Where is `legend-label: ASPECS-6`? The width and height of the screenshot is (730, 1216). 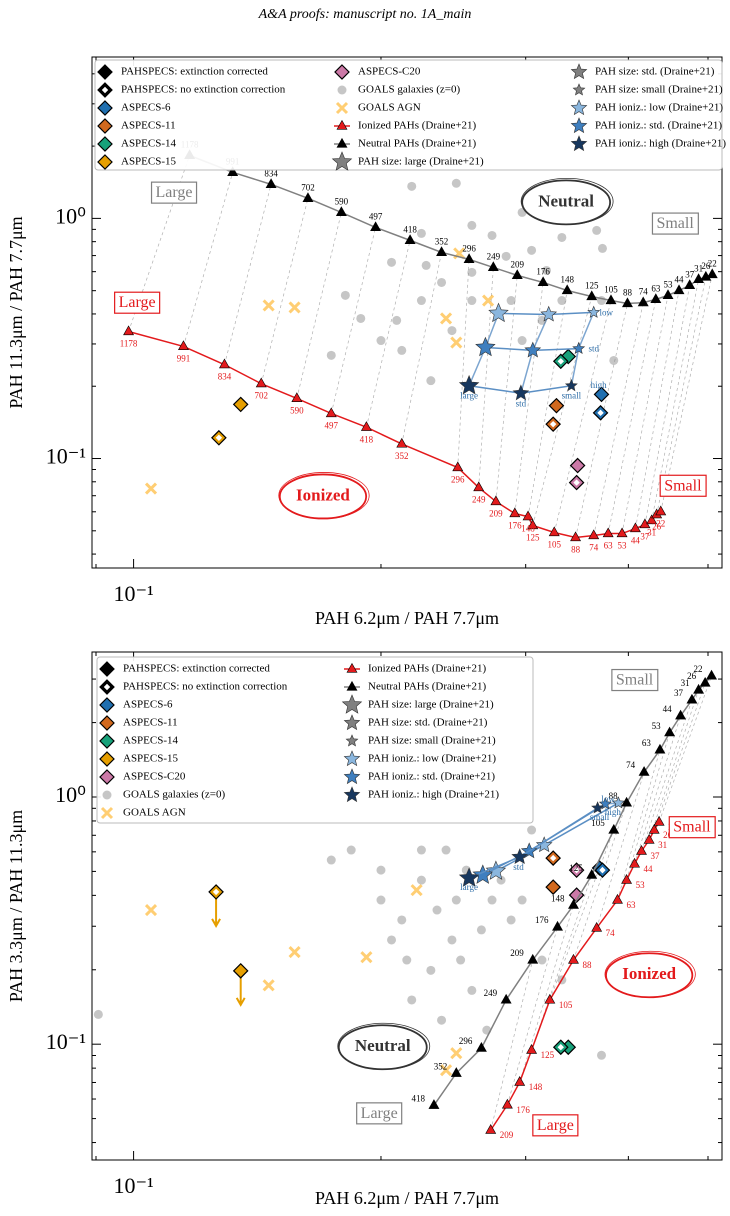
legend-label: ASPECS-6 is located at coordinates (146, 108).